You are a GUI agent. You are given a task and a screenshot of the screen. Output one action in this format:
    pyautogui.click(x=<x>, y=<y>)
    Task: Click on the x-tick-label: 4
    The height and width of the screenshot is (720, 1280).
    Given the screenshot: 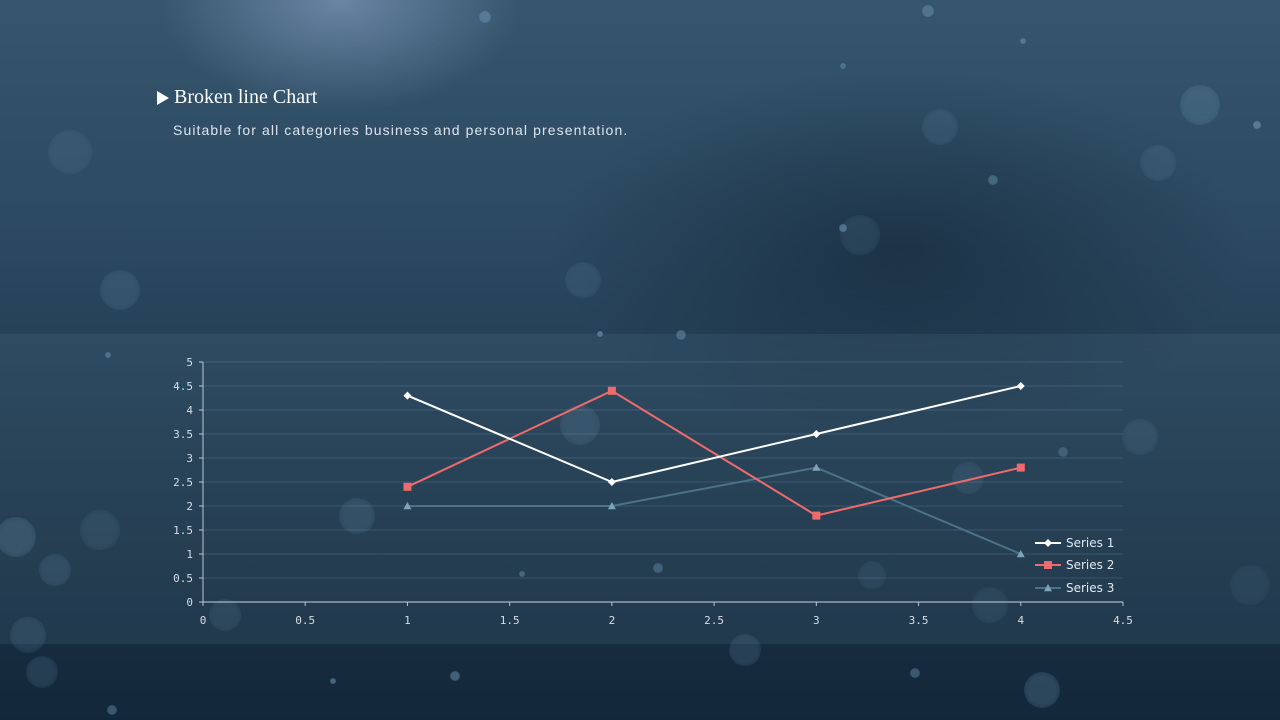 What is the action you would take?
    pyautogui.click(x=1020, y=620)
    